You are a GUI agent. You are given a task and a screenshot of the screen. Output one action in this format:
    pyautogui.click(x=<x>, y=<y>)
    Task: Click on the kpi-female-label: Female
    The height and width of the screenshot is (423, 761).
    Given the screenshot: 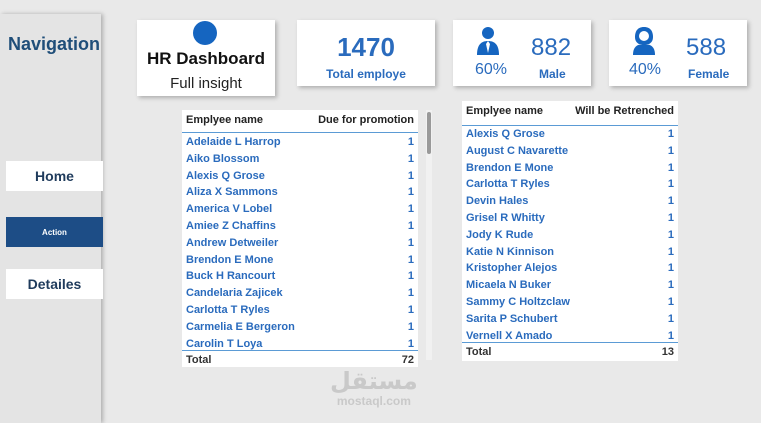 What is the action you would take?
    pyautogui.click(x=709, y=74)
    